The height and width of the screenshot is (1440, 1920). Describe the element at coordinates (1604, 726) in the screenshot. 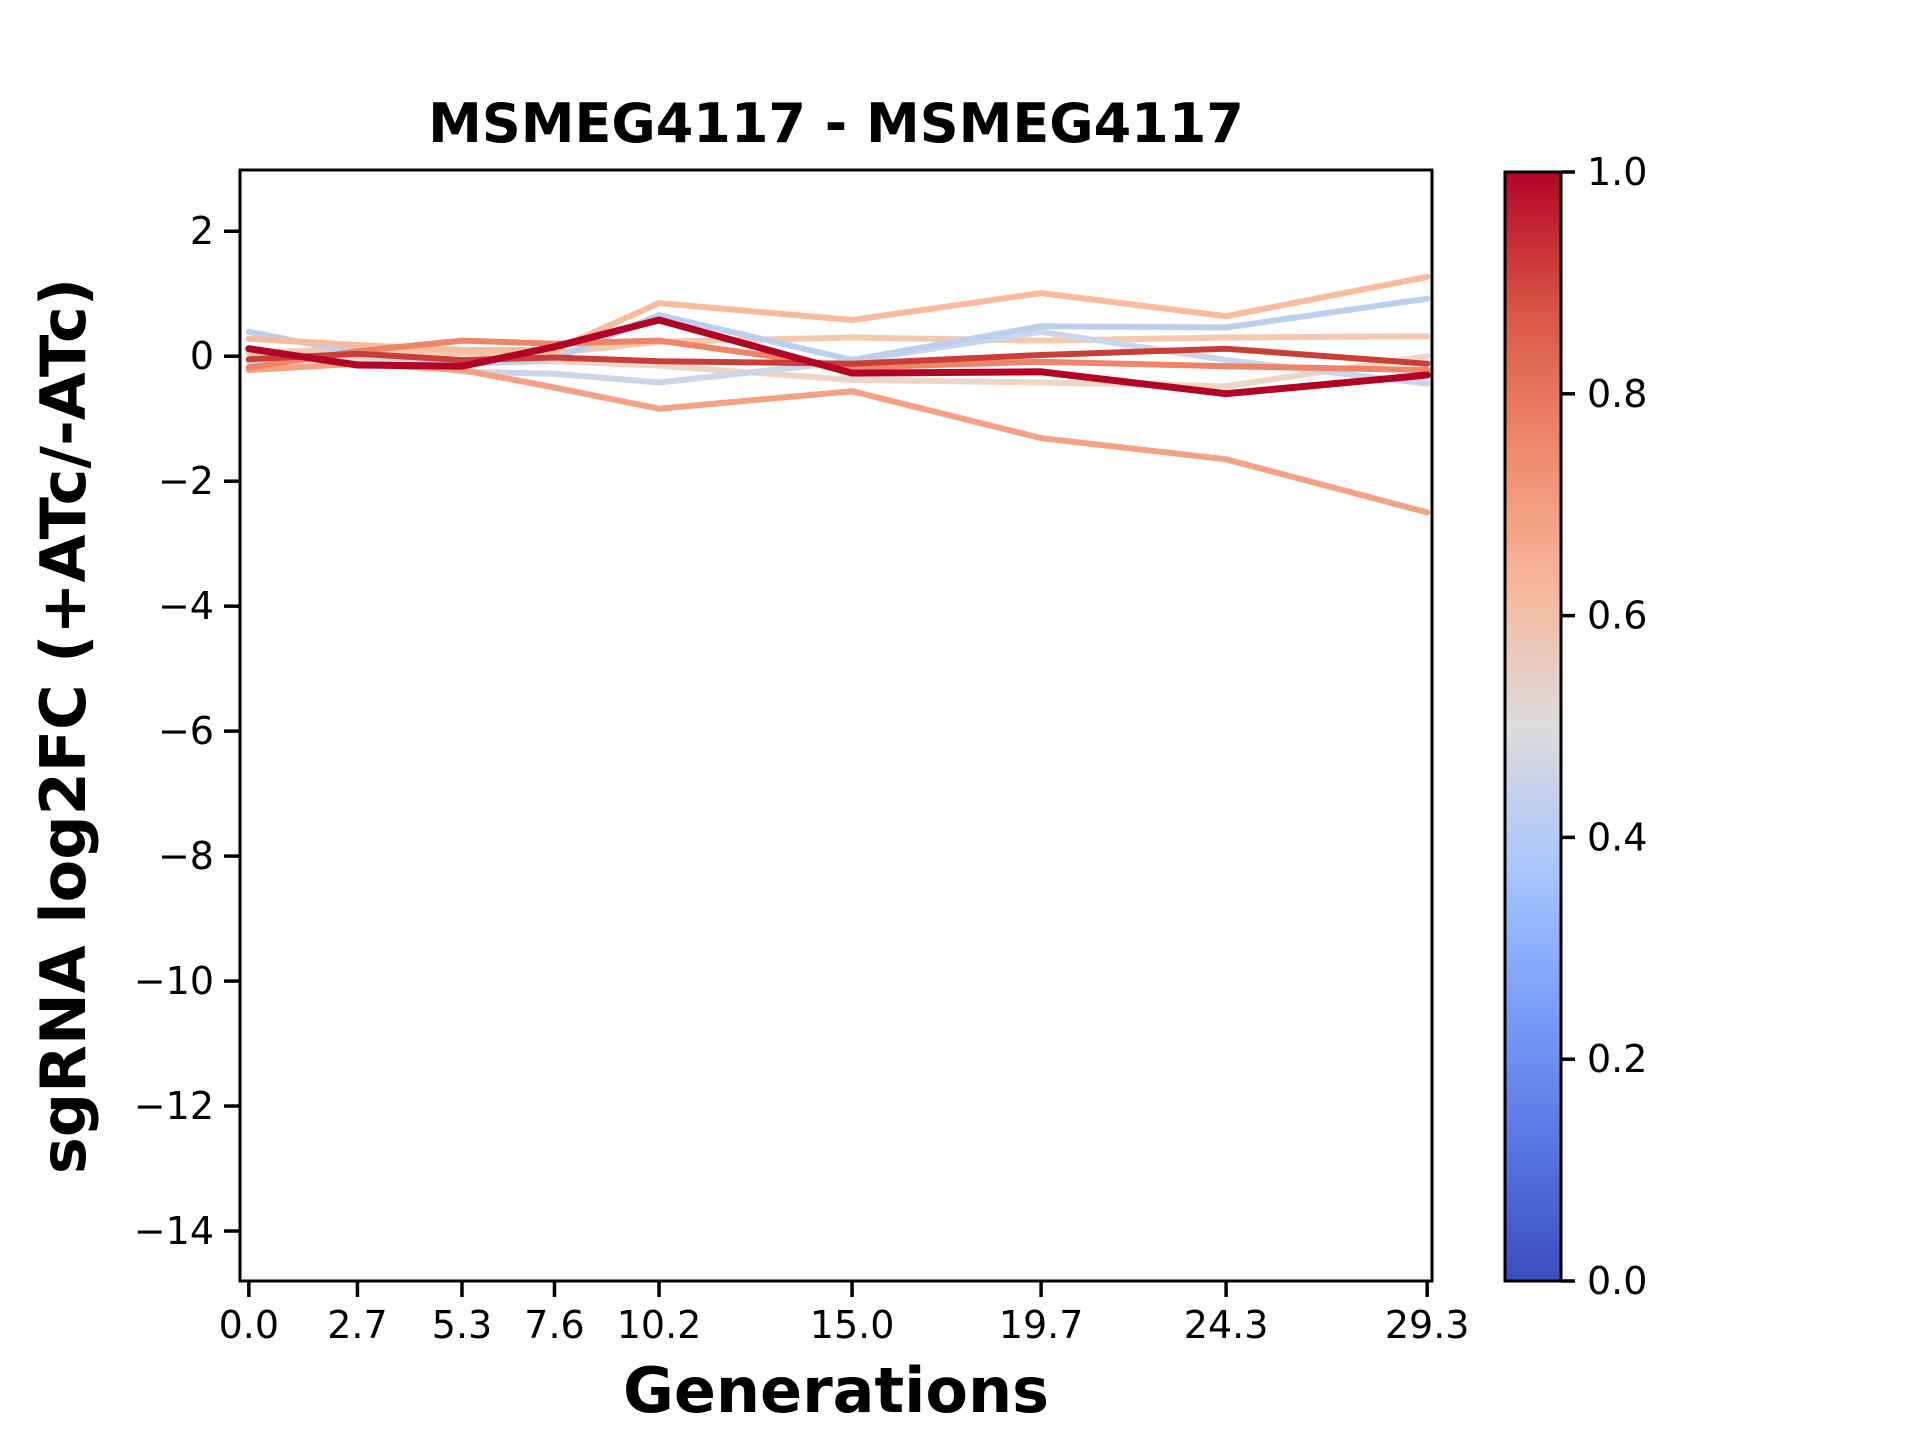

I see `colorbar-ticks: 0.0 0.2 0.4 0.6 0.8 1.0` at that location.